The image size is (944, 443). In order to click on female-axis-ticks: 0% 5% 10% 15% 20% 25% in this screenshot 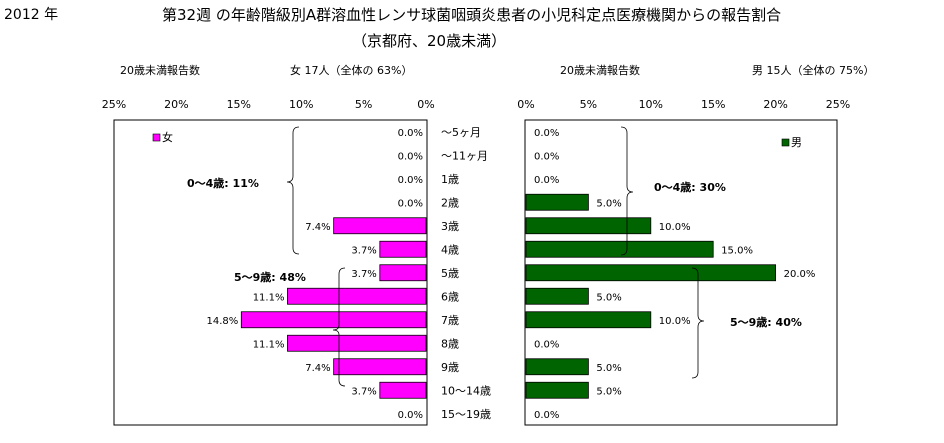, I will do `click(268, 104)`.